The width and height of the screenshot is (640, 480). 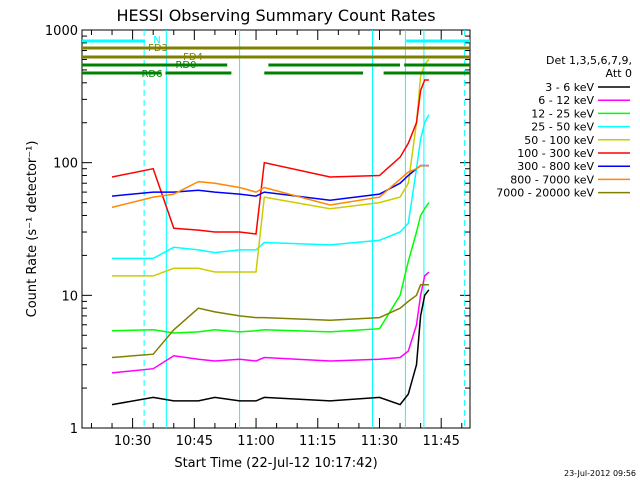 I want to click on x-tick-label: 11:00, so click(x=255, y=441).